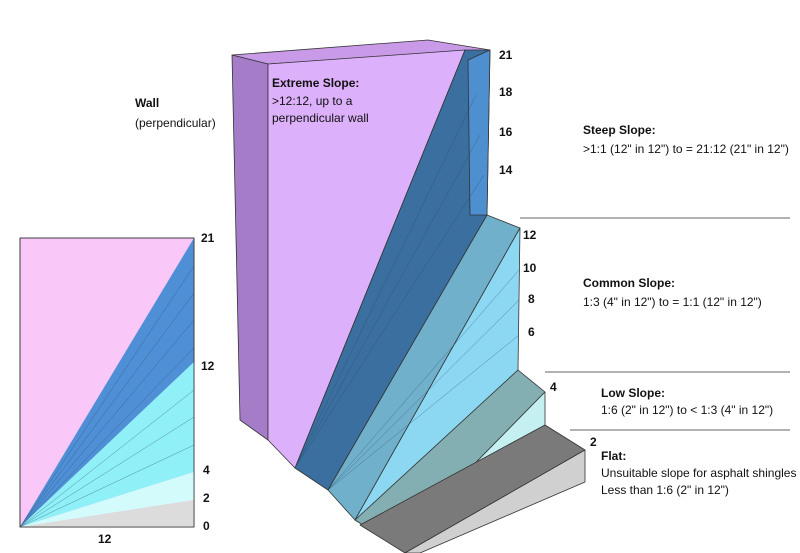 The width and height of the screenshot is (800, 553). I want to click on zone-text: 1:3 (4" in 12") to = 1:1 (12" in 12"), so click(672, 302).